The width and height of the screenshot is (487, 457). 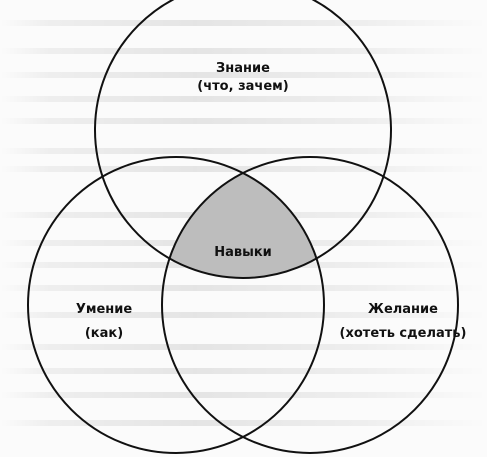 What do you see at coordinates (403, 322) in the screenshot?
I see `desire-label: Желание (хотеть сделать)` at bounding box center [403, 322].